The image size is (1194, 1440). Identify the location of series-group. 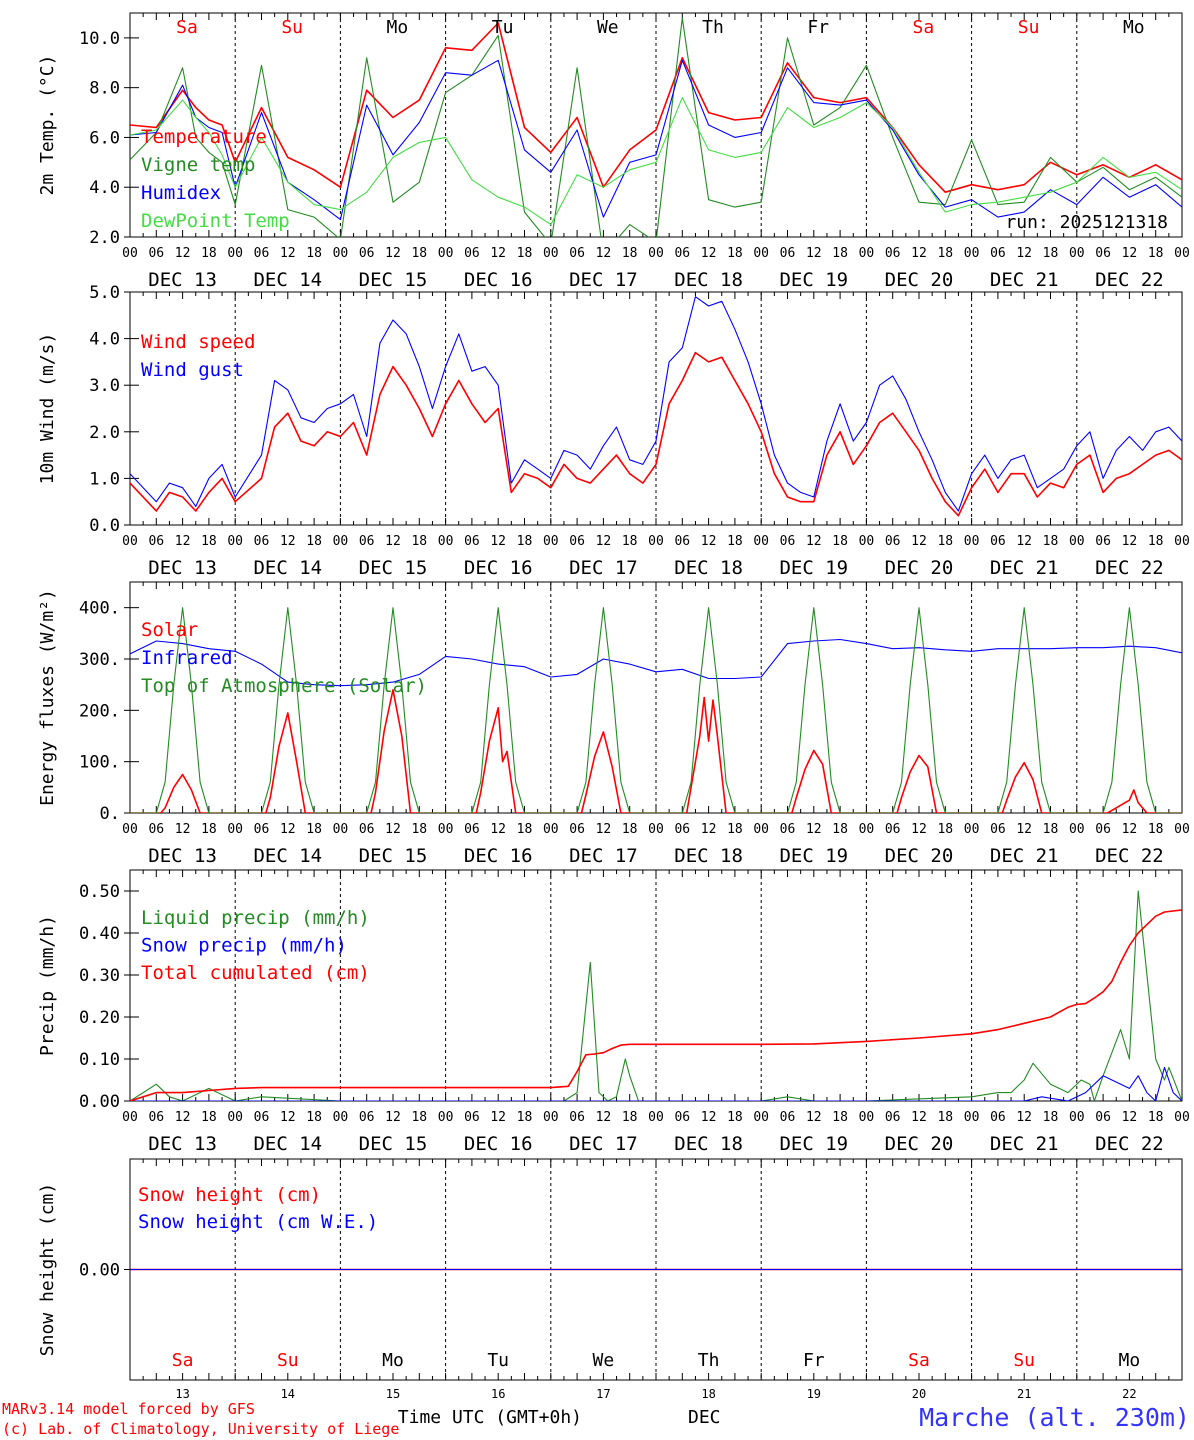
(656, 406).